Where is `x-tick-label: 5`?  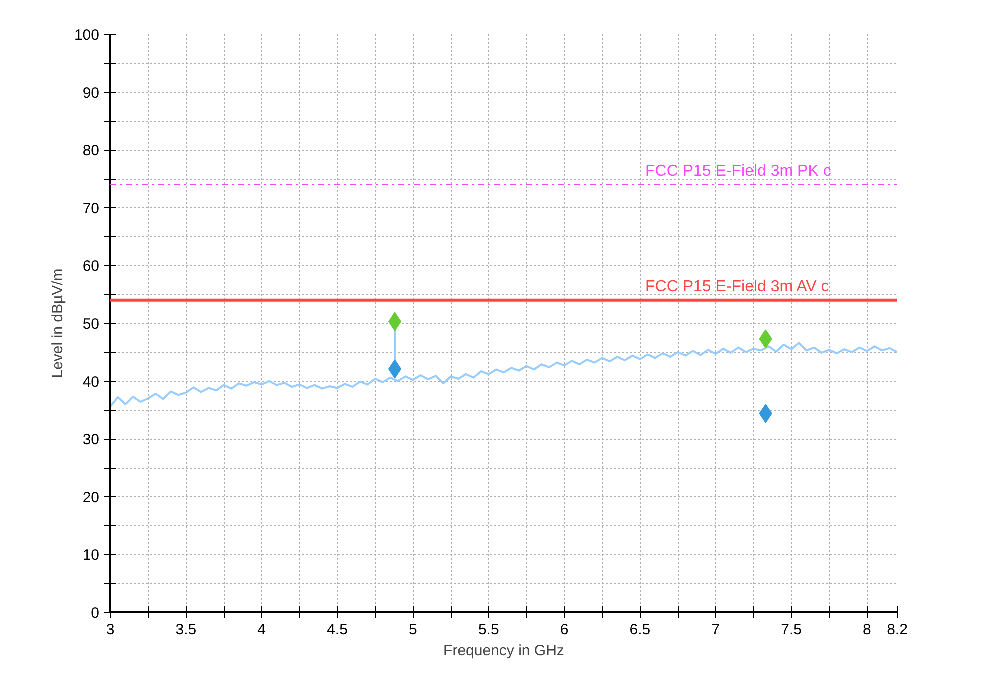
x-tick-label: 5 is located at coordinates (413, 630).